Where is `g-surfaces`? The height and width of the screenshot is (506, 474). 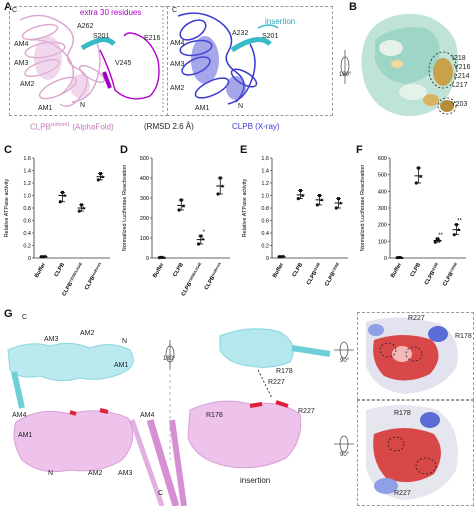
g-surfaces is located at coordinates (396, 408).